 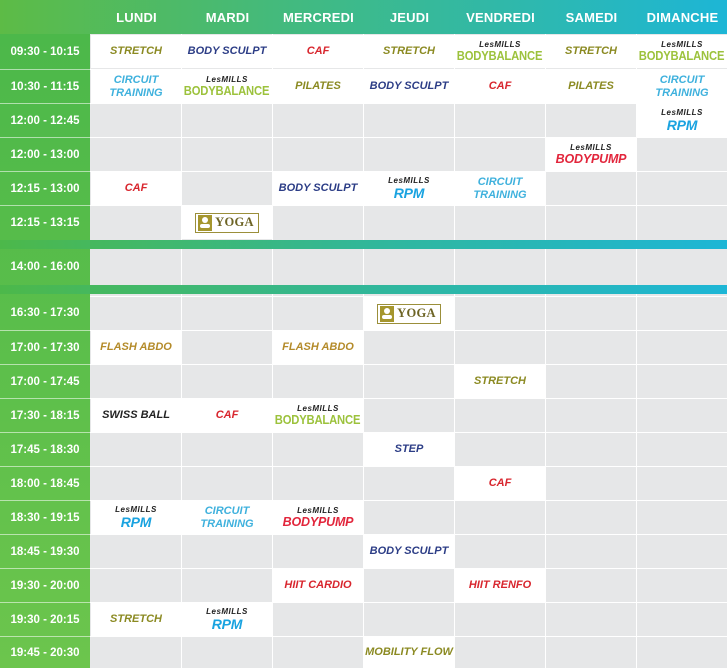 What do you see at coordinates (45, 222) in the screenshot?
I see `time-slot: 12:15 - 13:15` at bounding box center [45, 222].